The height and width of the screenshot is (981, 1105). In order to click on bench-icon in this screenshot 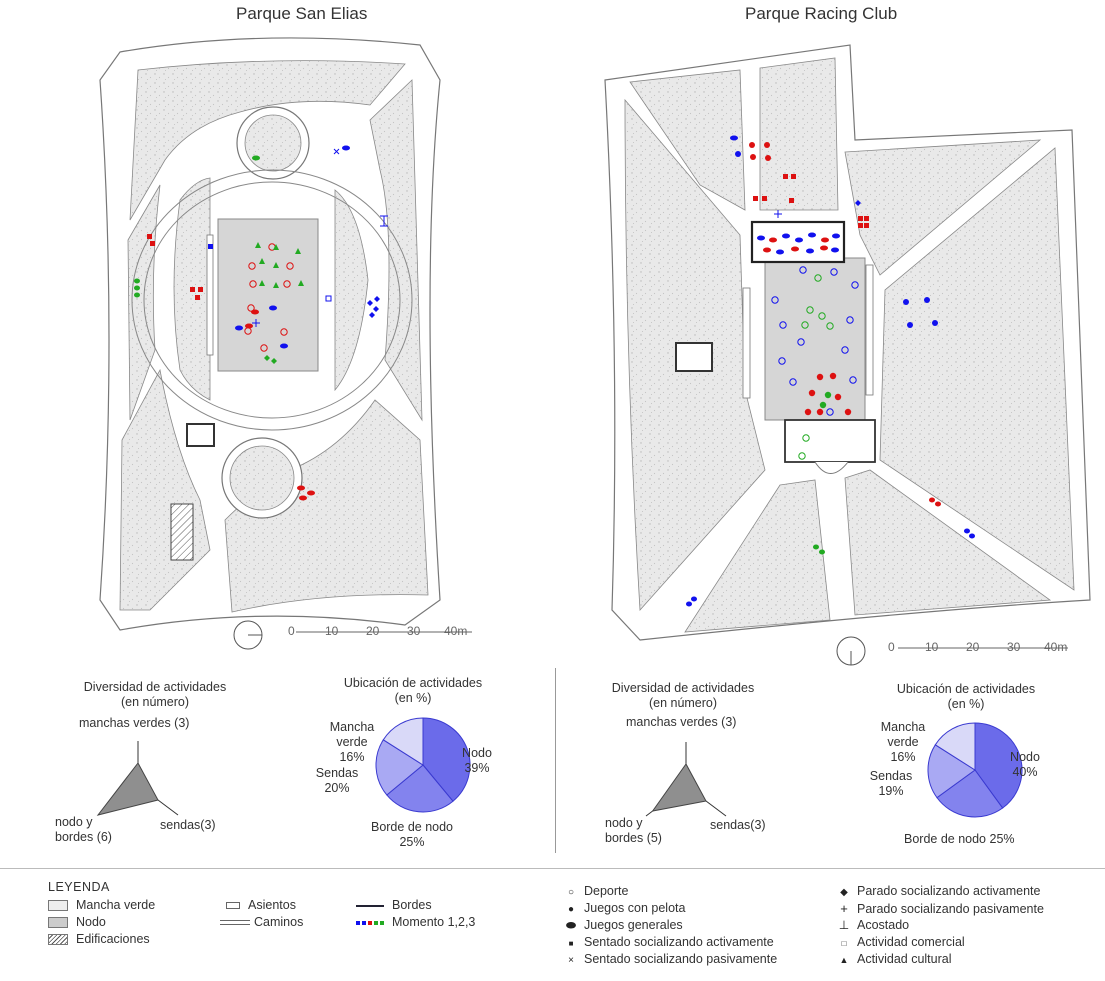, I will do `click(233, 906)`.